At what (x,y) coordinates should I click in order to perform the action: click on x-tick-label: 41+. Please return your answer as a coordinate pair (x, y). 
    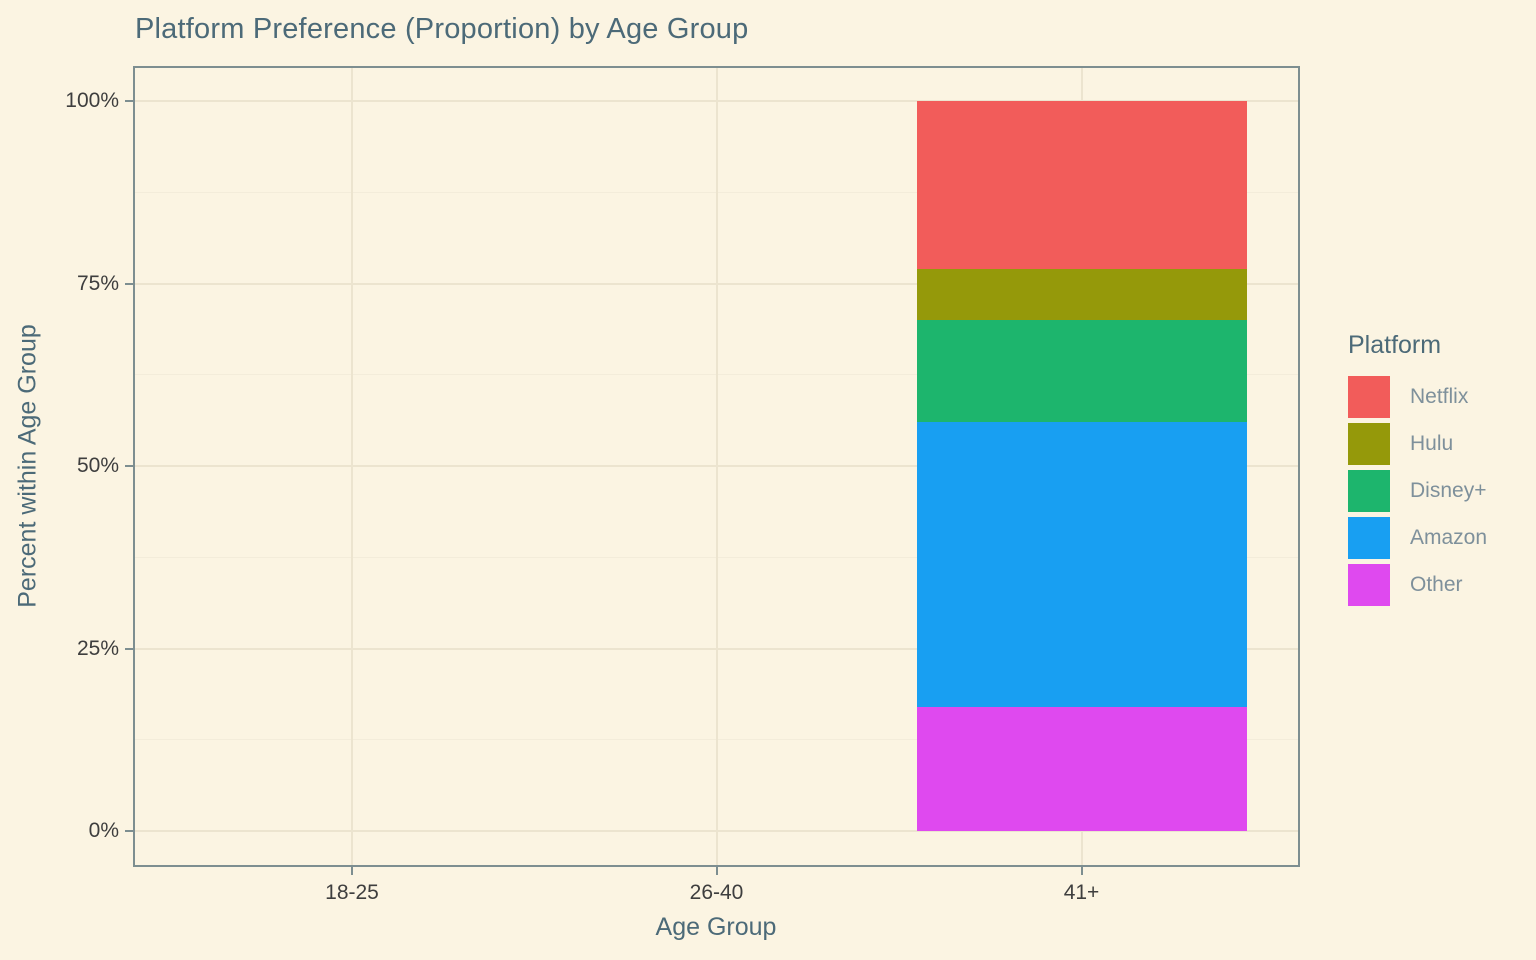
    Looking at the image, I should click on (1081, 892).